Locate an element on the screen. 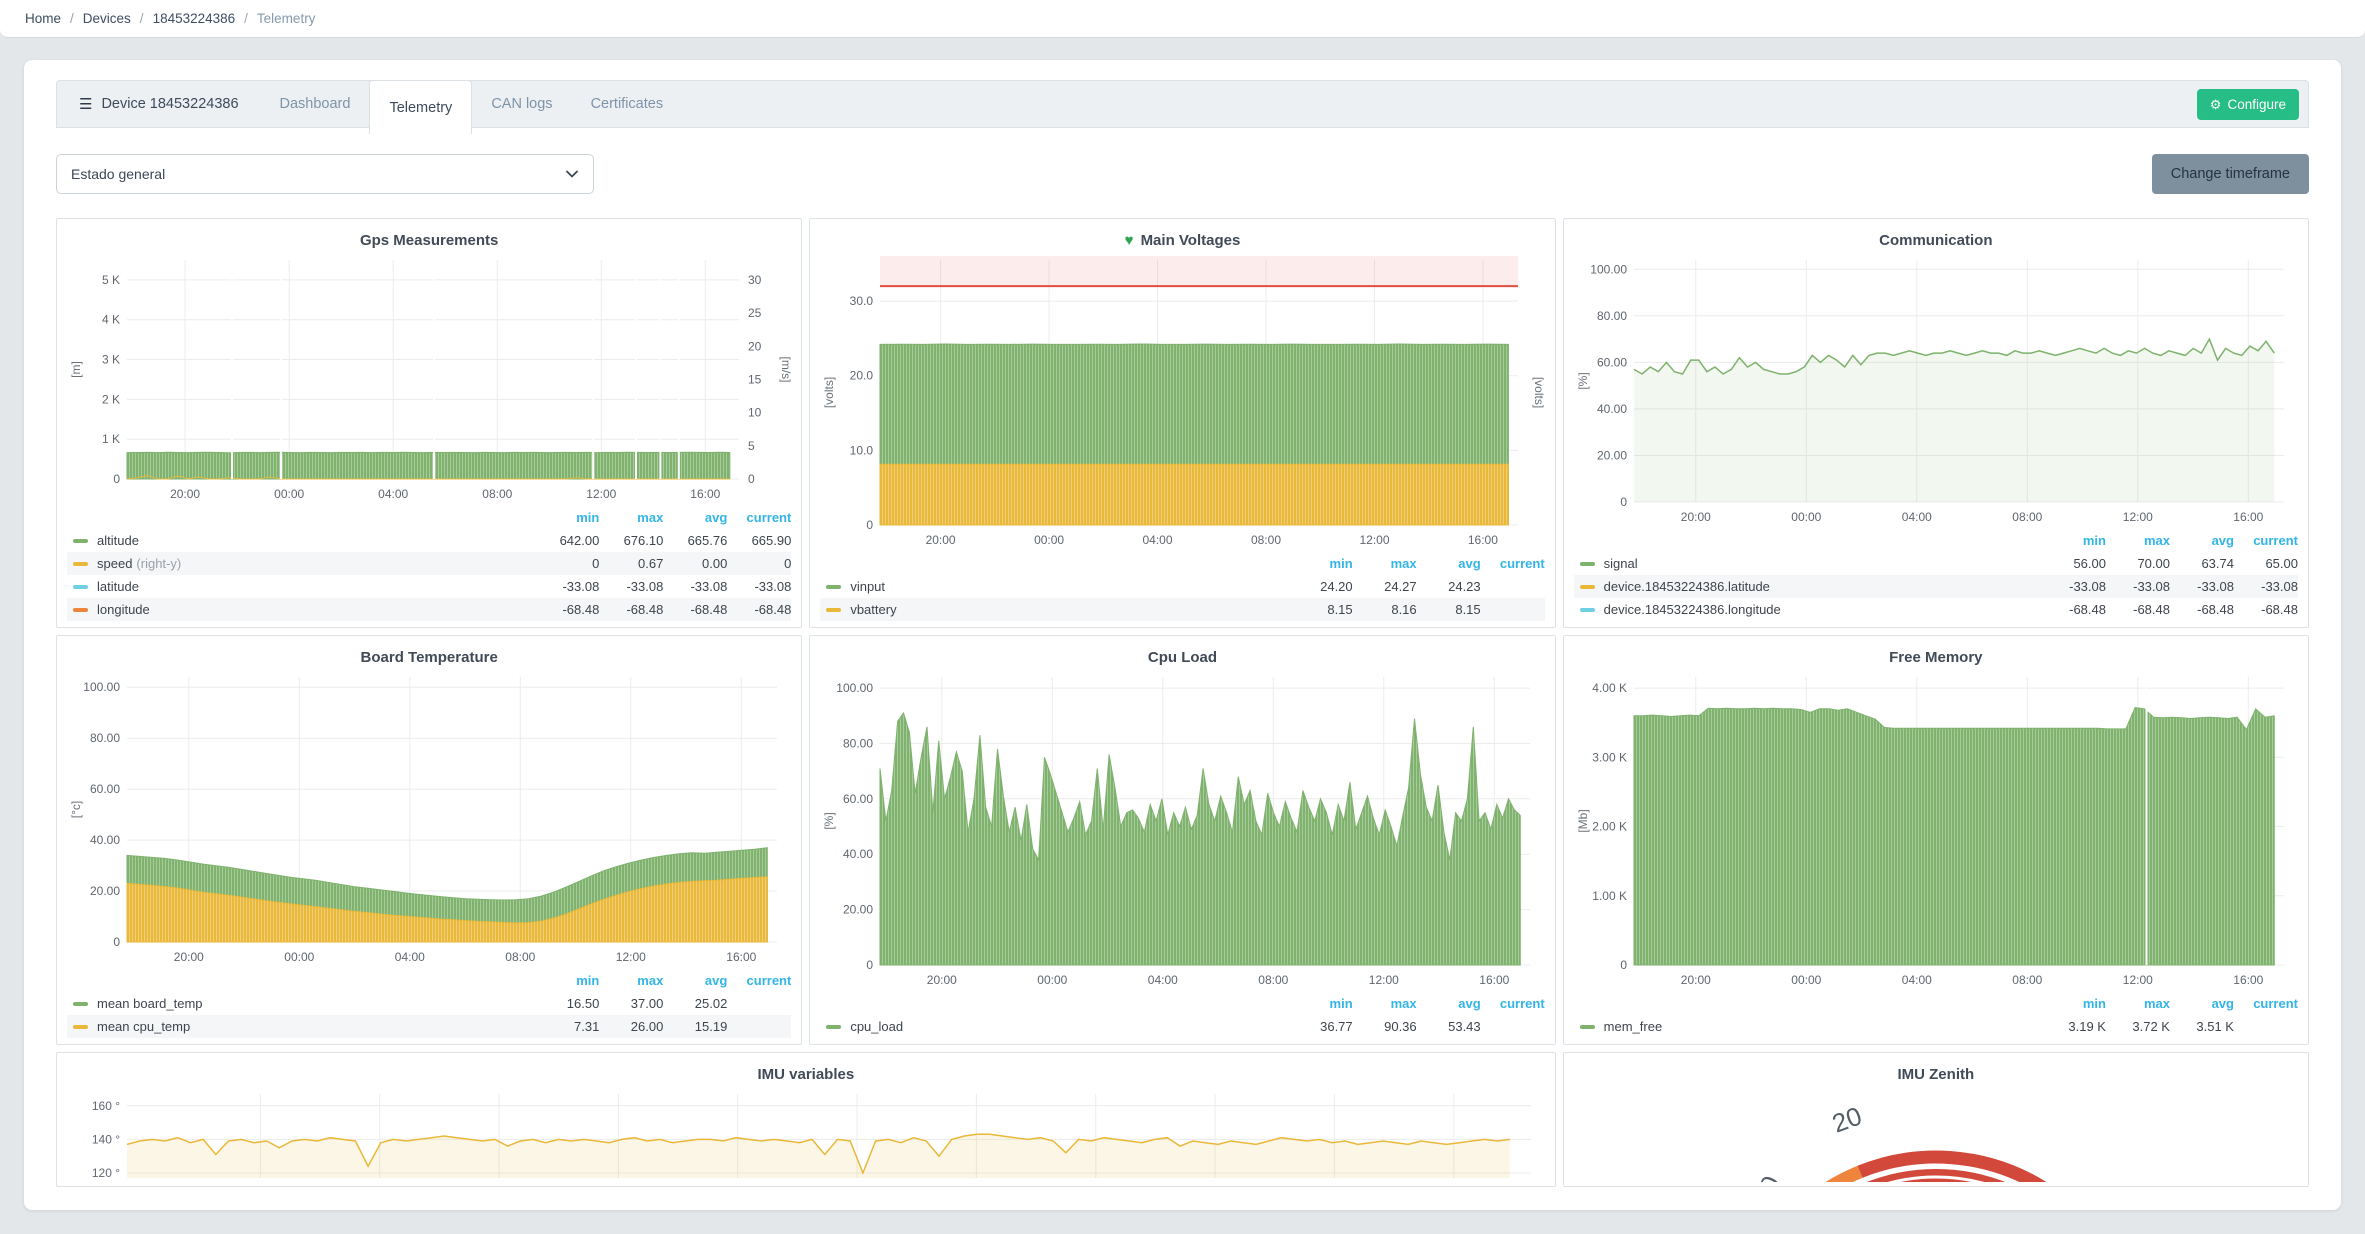 The height and width of the screenshot is (1234, 2365). panel-title: Cpu Load is located at coordinates (1182, 657).